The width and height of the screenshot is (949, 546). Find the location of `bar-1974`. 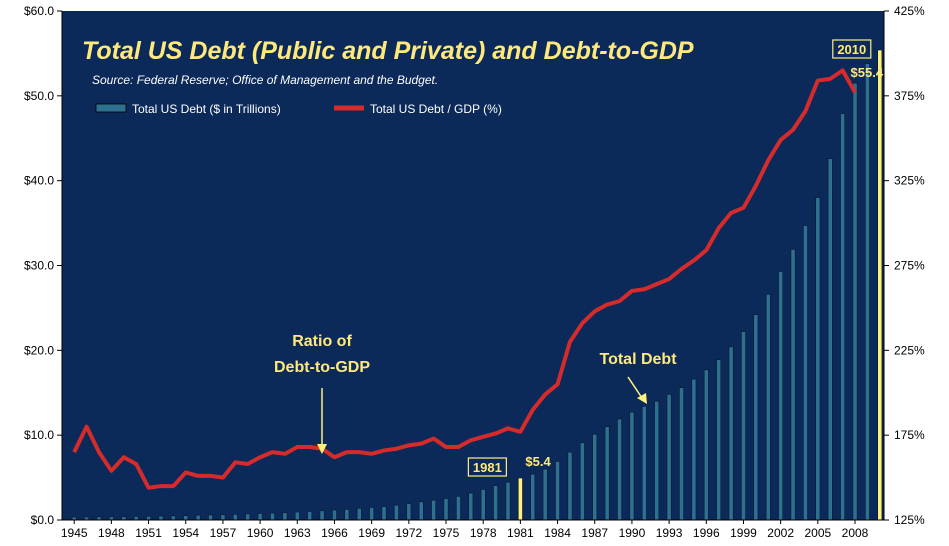

bar-1974 is located at coordinates (434, 510).